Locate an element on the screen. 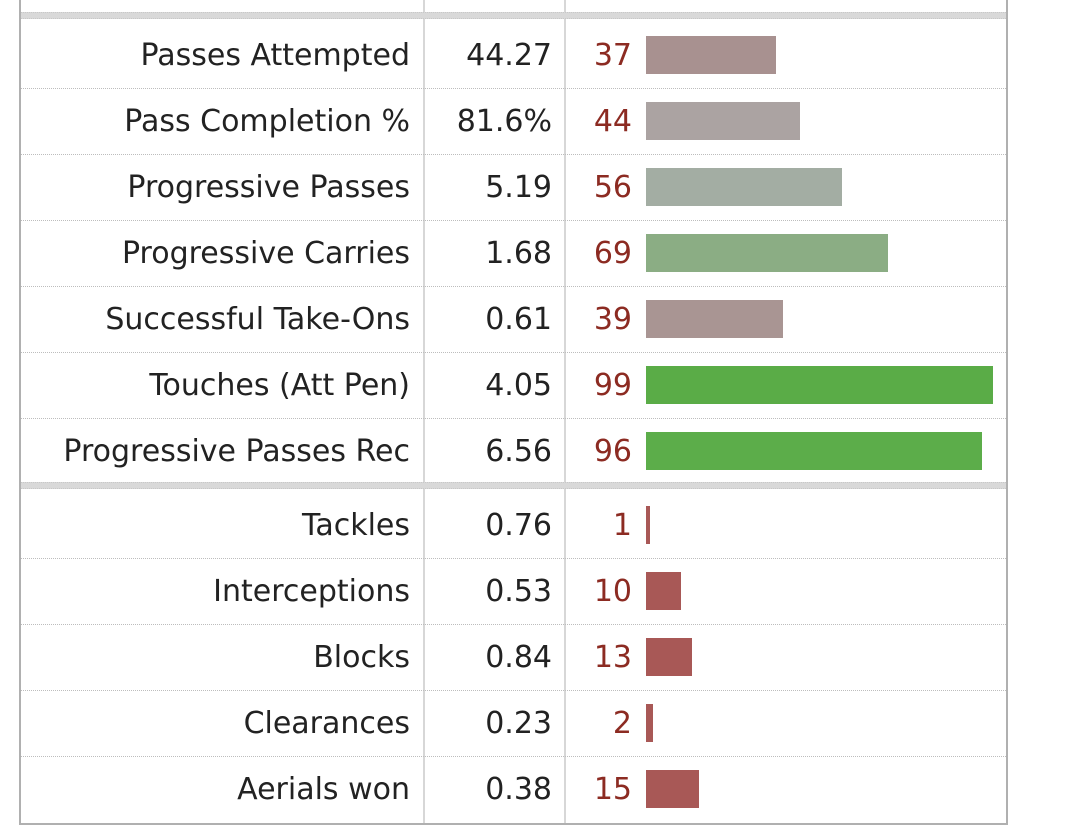  table-row: Progressive Carries 1.68 69 is located at coordinates (513, 253).